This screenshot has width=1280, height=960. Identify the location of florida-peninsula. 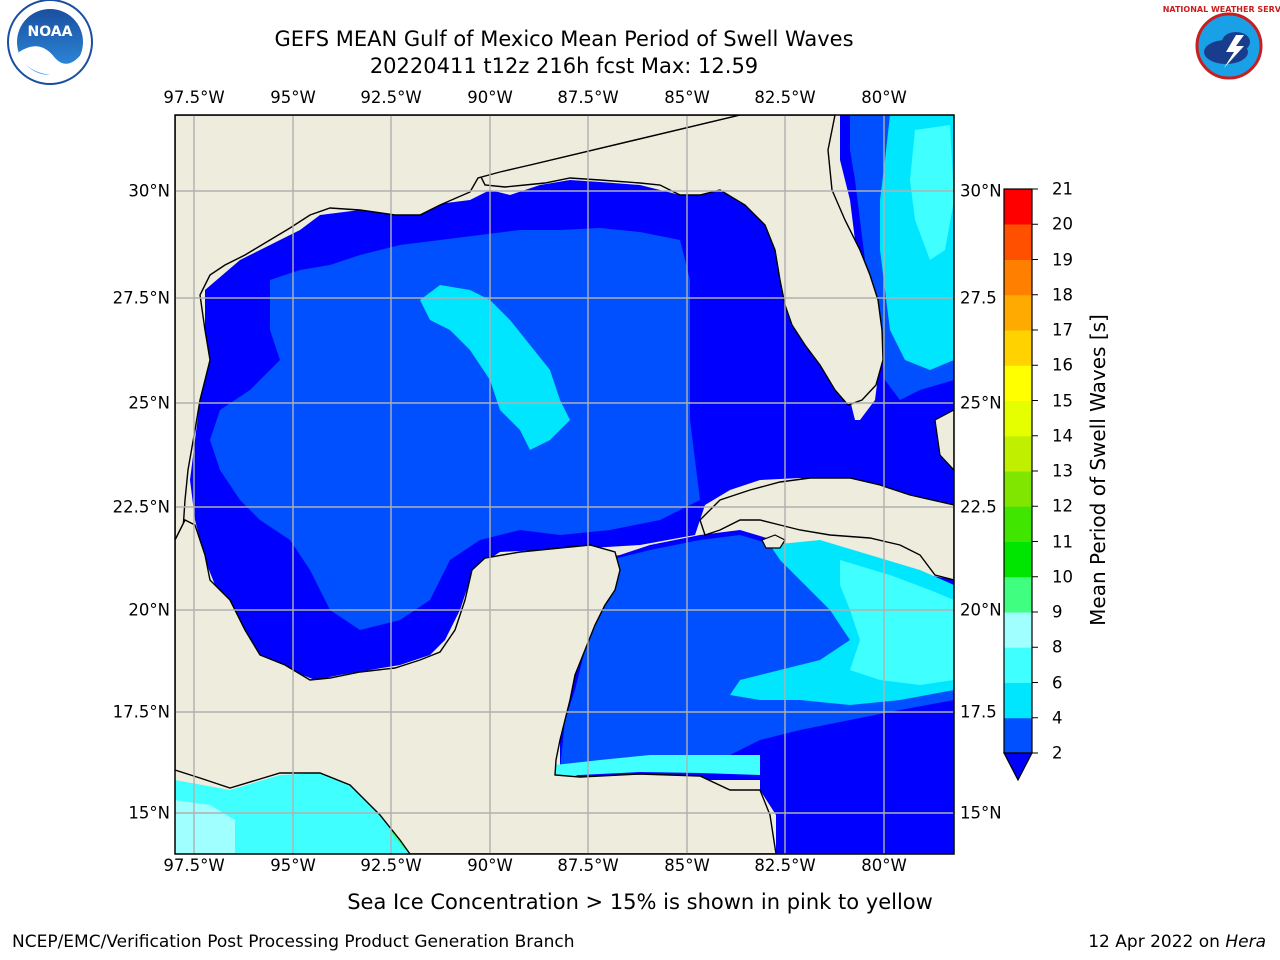
(681, 260).